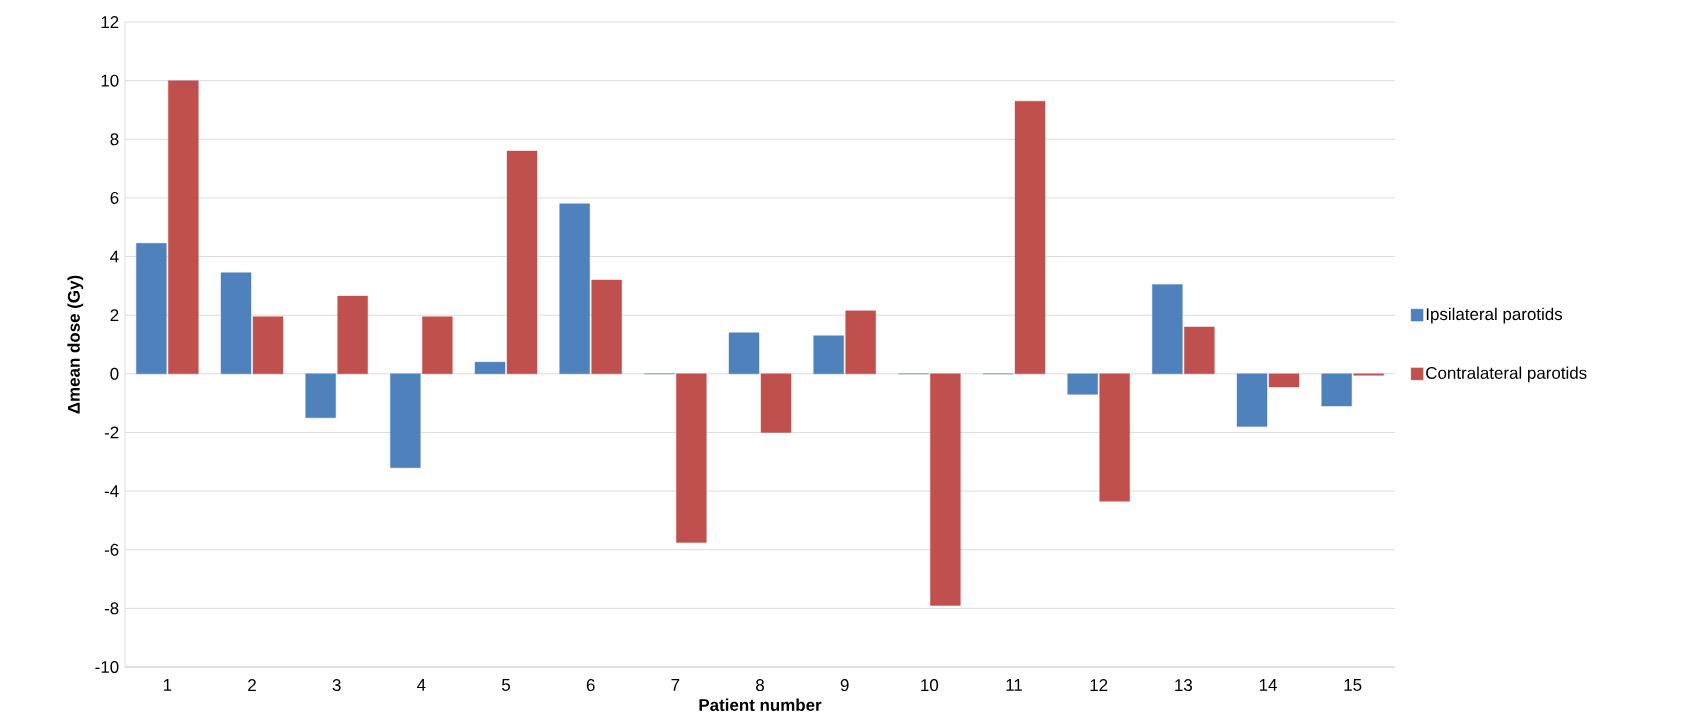 Image resolution: width=1703 pixels, height=727 pixels. What do you see at coordinates (252, 685) in the screenshot?
I see `x-tick-label: 2` at bounding box center [252, 685].